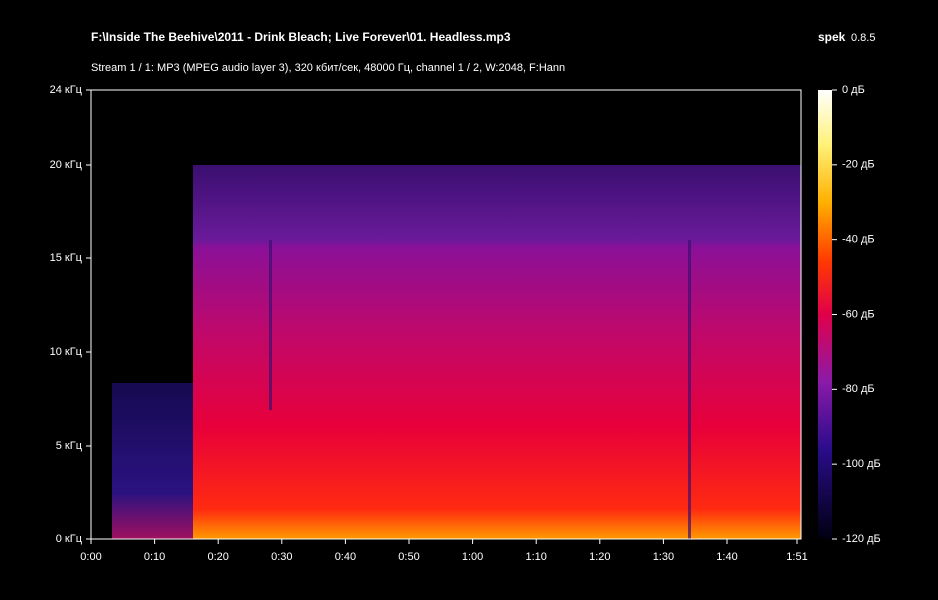  Describe the element at coordinates (152, 461) in the screenshot. I see `intro-spectrum` at that location.